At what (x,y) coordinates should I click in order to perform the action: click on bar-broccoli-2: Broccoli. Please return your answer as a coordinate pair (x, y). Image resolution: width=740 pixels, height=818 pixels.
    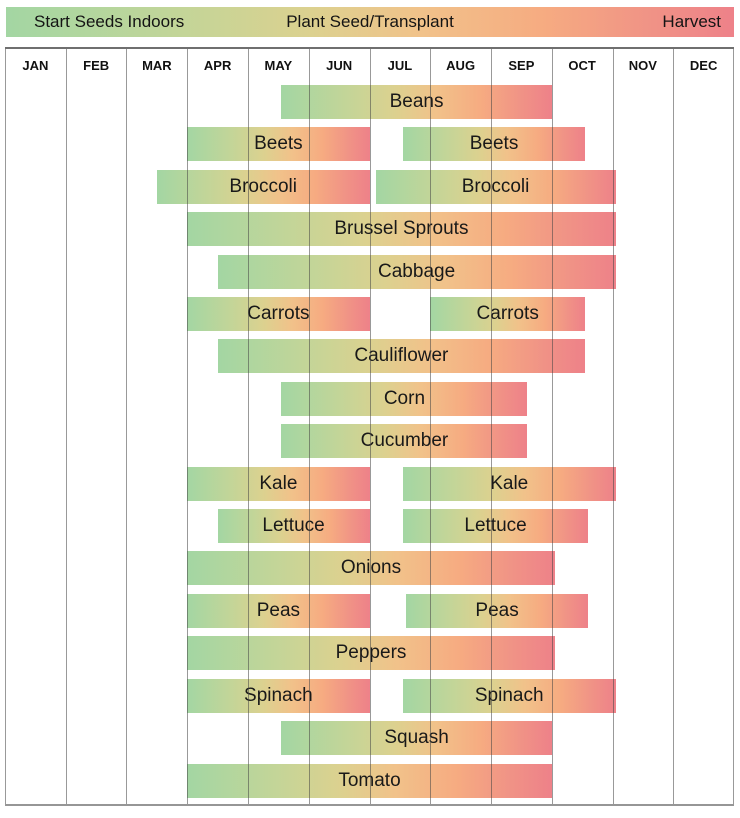
    Looking at the image, I should click on (495, 186).